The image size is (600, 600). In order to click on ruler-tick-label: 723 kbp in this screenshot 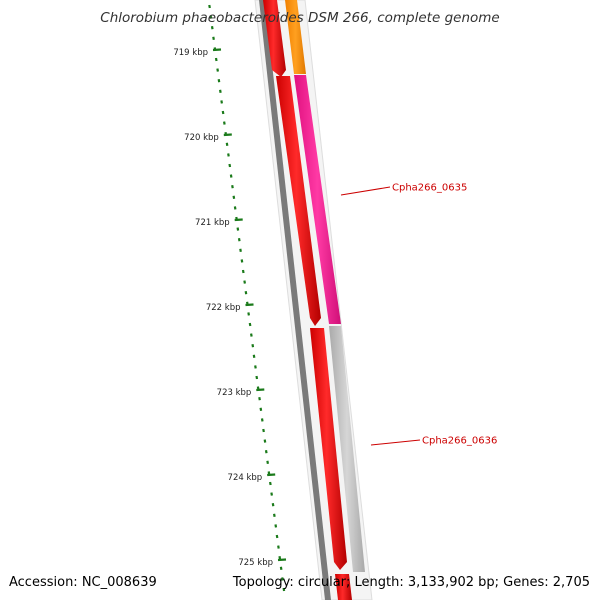, I will do `click(234, 393)`.